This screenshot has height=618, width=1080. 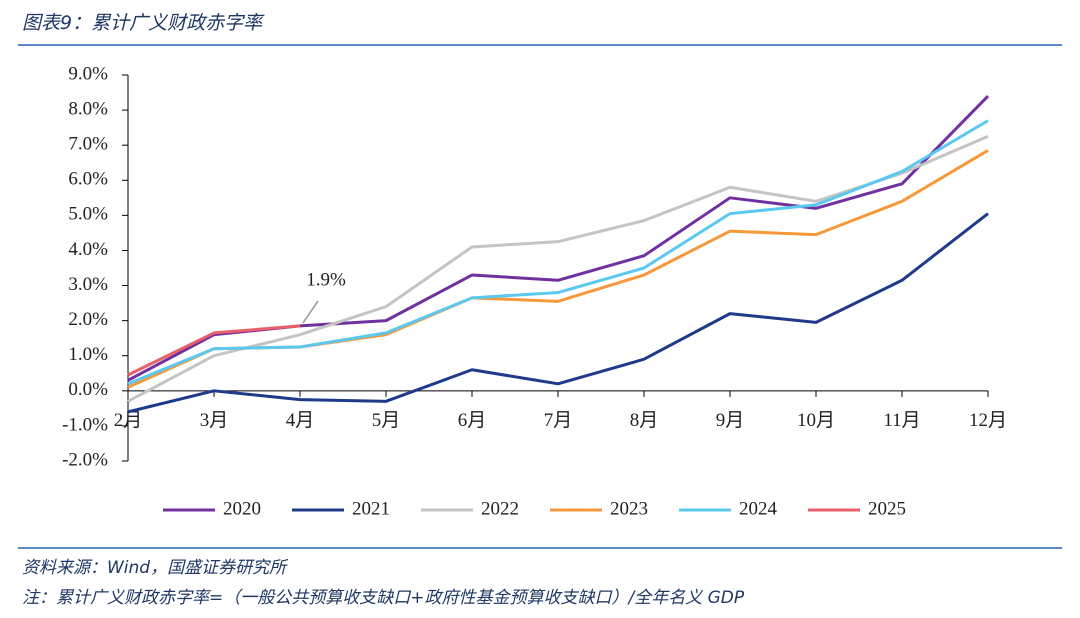 What do you see at coordinates (887, 508) in the screenshot?
I see `legend-label: 2025` at bounding box center [887, 508].